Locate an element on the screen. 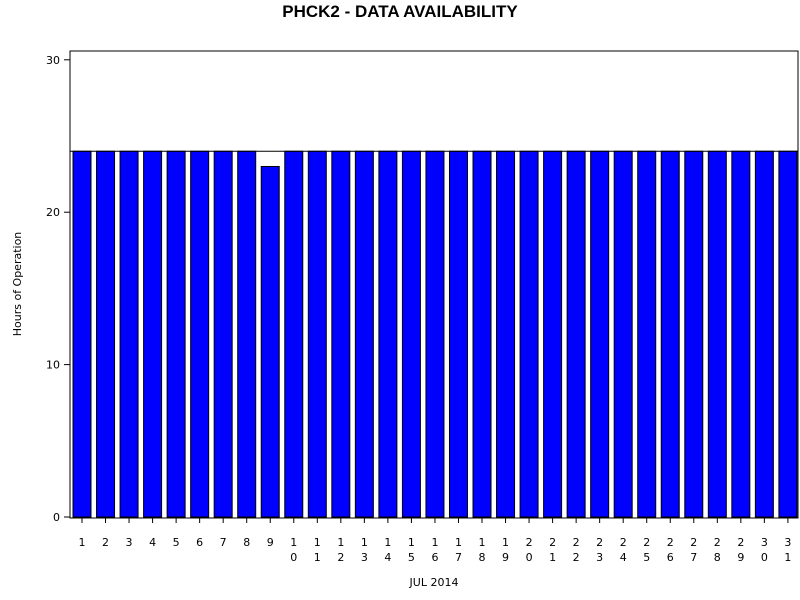  x-tick-label-2: 2 is located at coordinates (105, 542).